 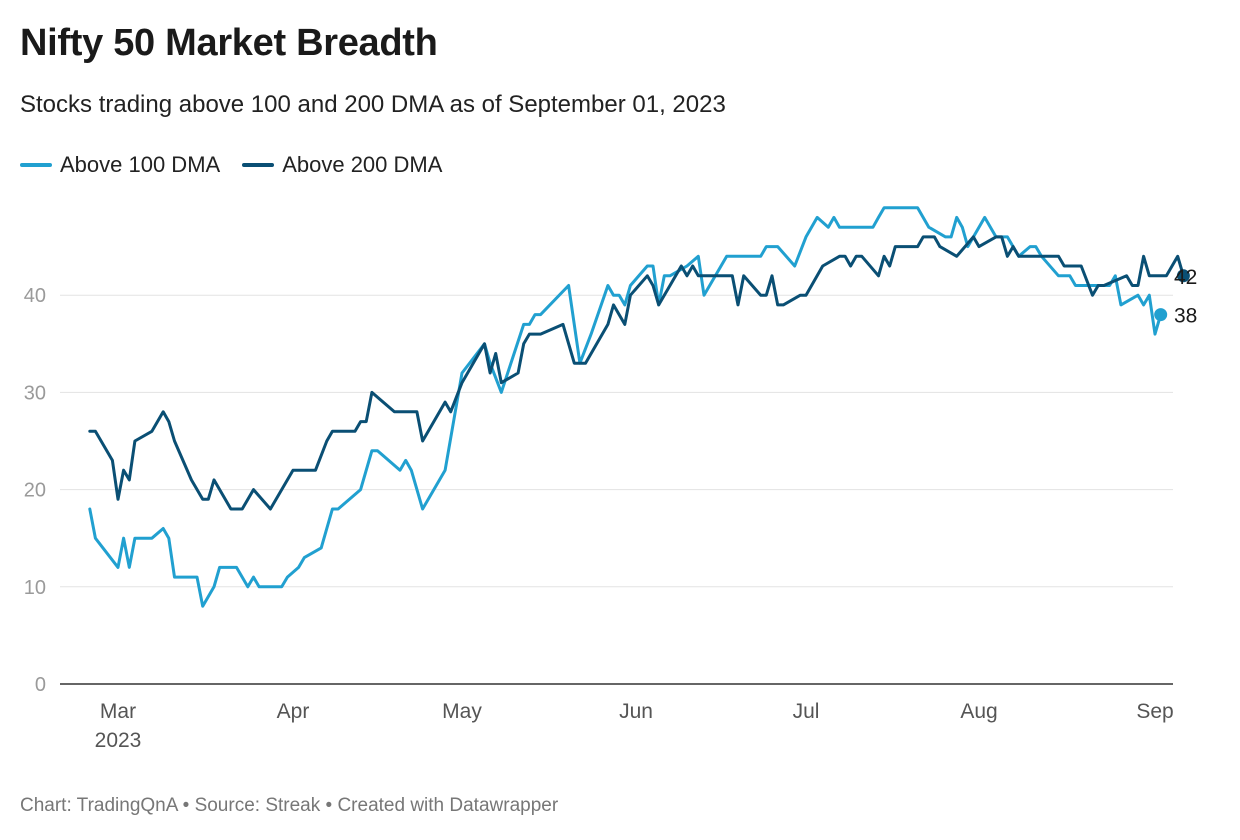 I want to click on legend-item-above-200: Above 200 DMA, so click(x=342, y=165).